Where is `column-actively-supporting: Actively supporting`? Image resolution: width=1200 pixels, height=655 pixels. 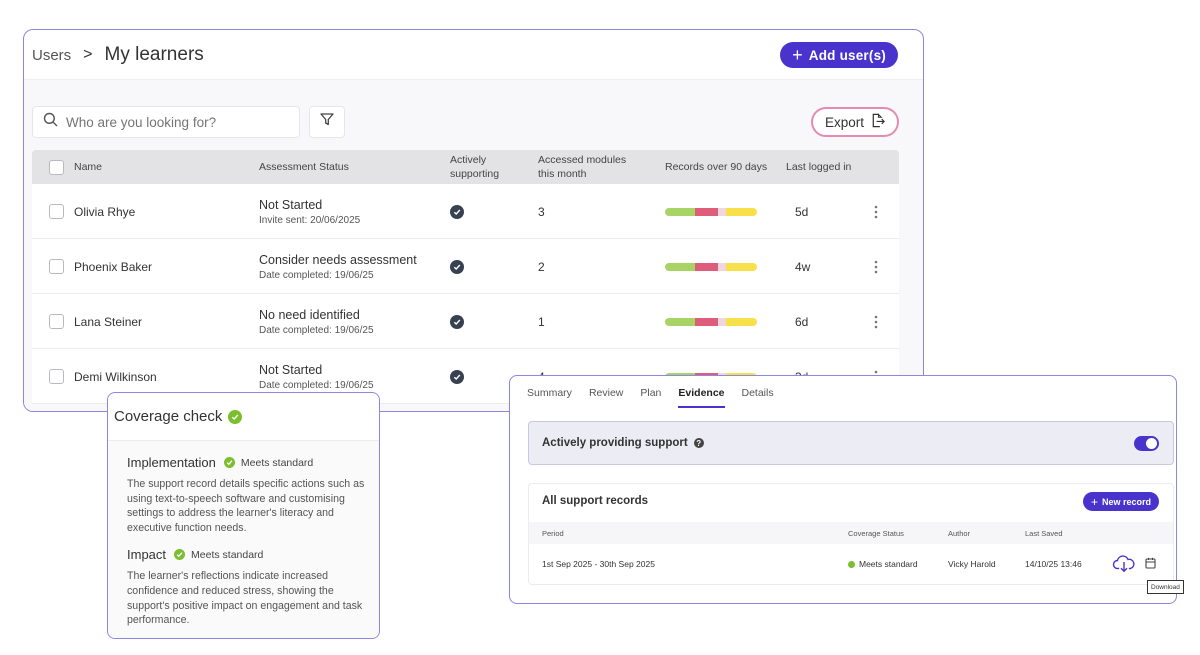 column-actively-supporting: Actively supporting is located at coordinates (474, 167).